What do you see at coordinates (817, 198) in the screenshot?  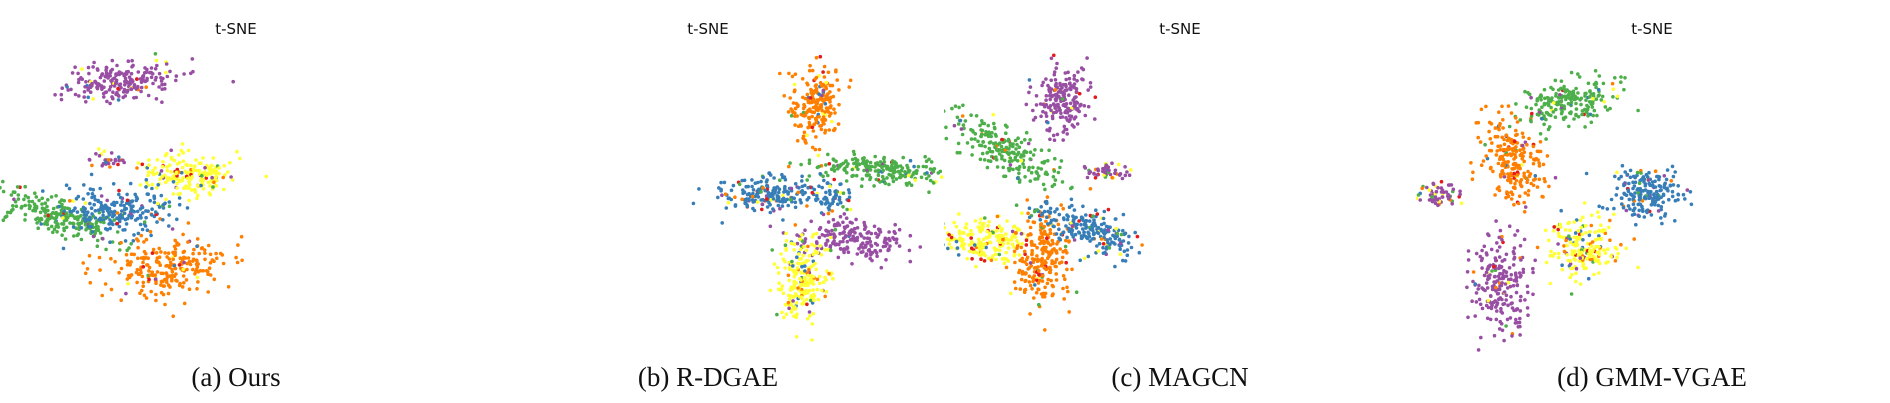 I see `tsne-scatter-r-dgae` at bounding box center [817, 198].